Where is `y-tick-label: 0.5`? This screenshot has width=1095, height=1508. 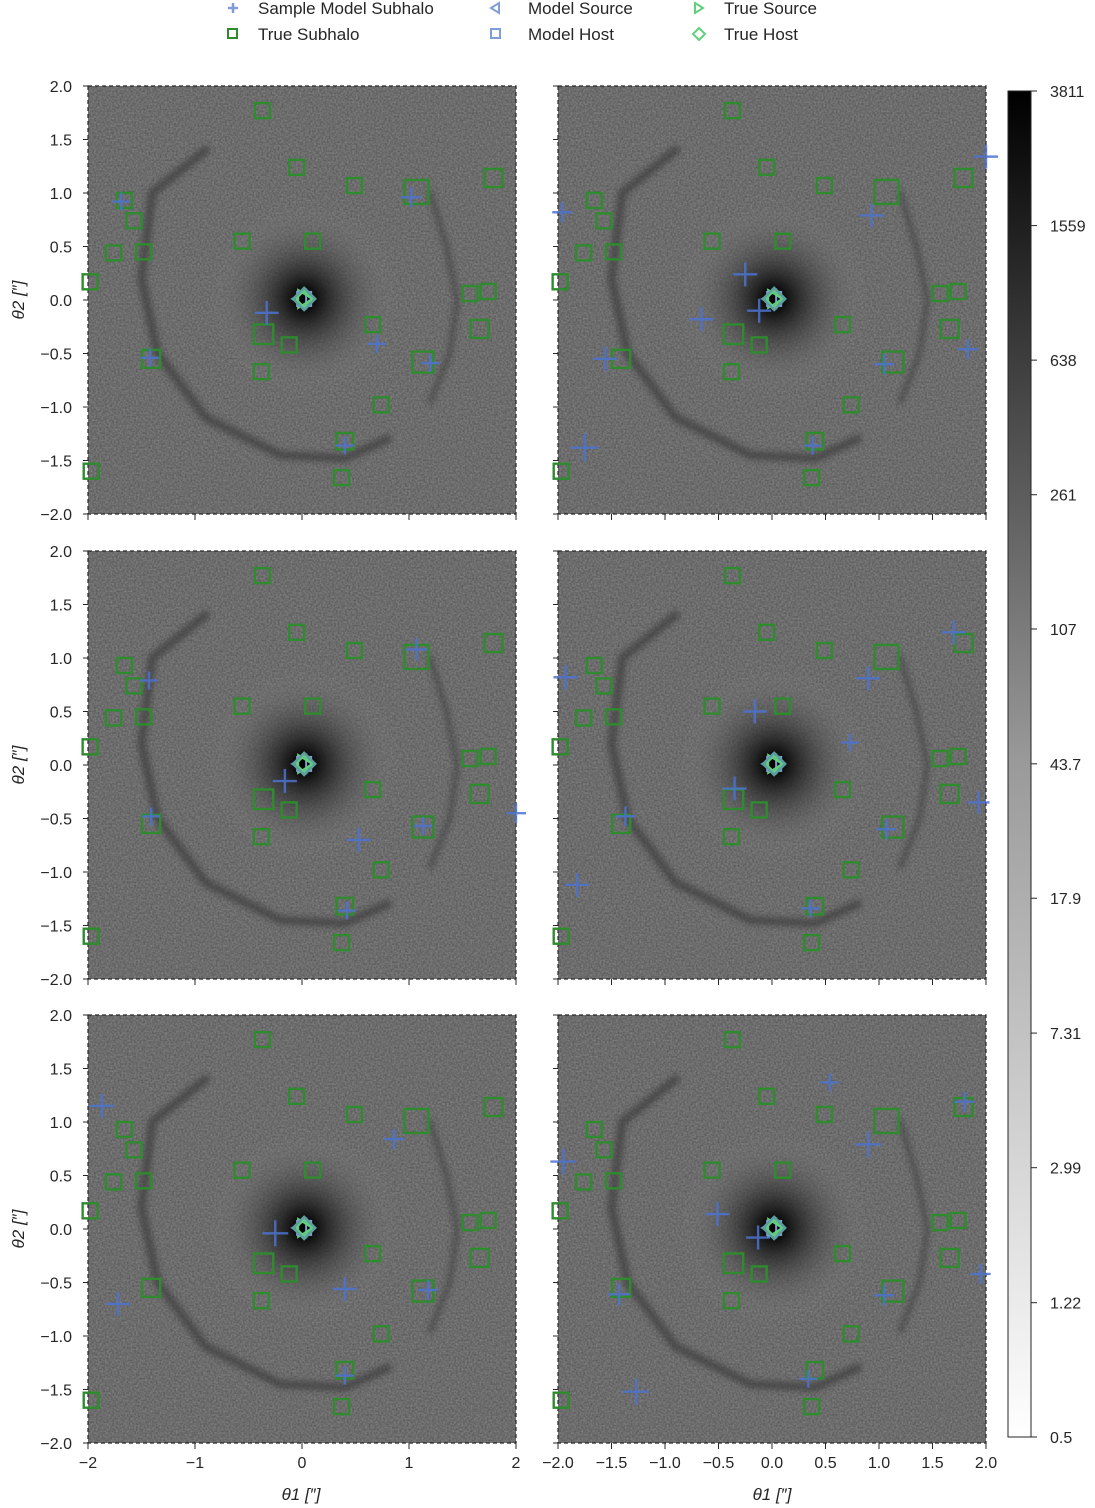
y-tick-label: 0.5 is located at coordinates (61, 1177).